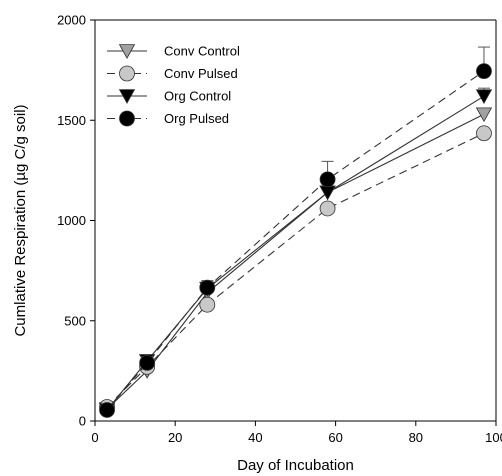  Describe the element at coordinates (493, 437) in the screenshot. I see `x-tick-label: 100` at that location.